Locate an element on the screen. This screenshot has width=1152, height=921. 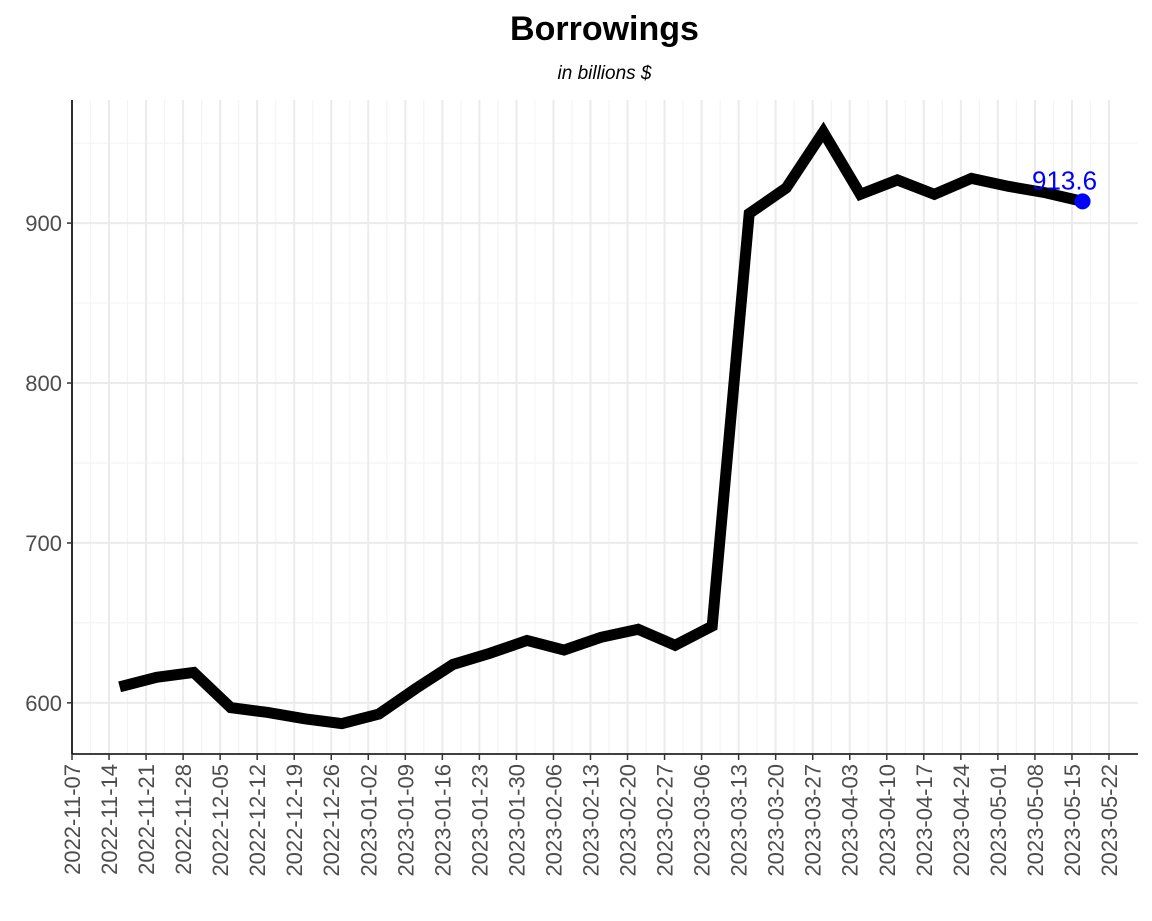
y-tick-label: 600 is located at coordinates (43, 703).